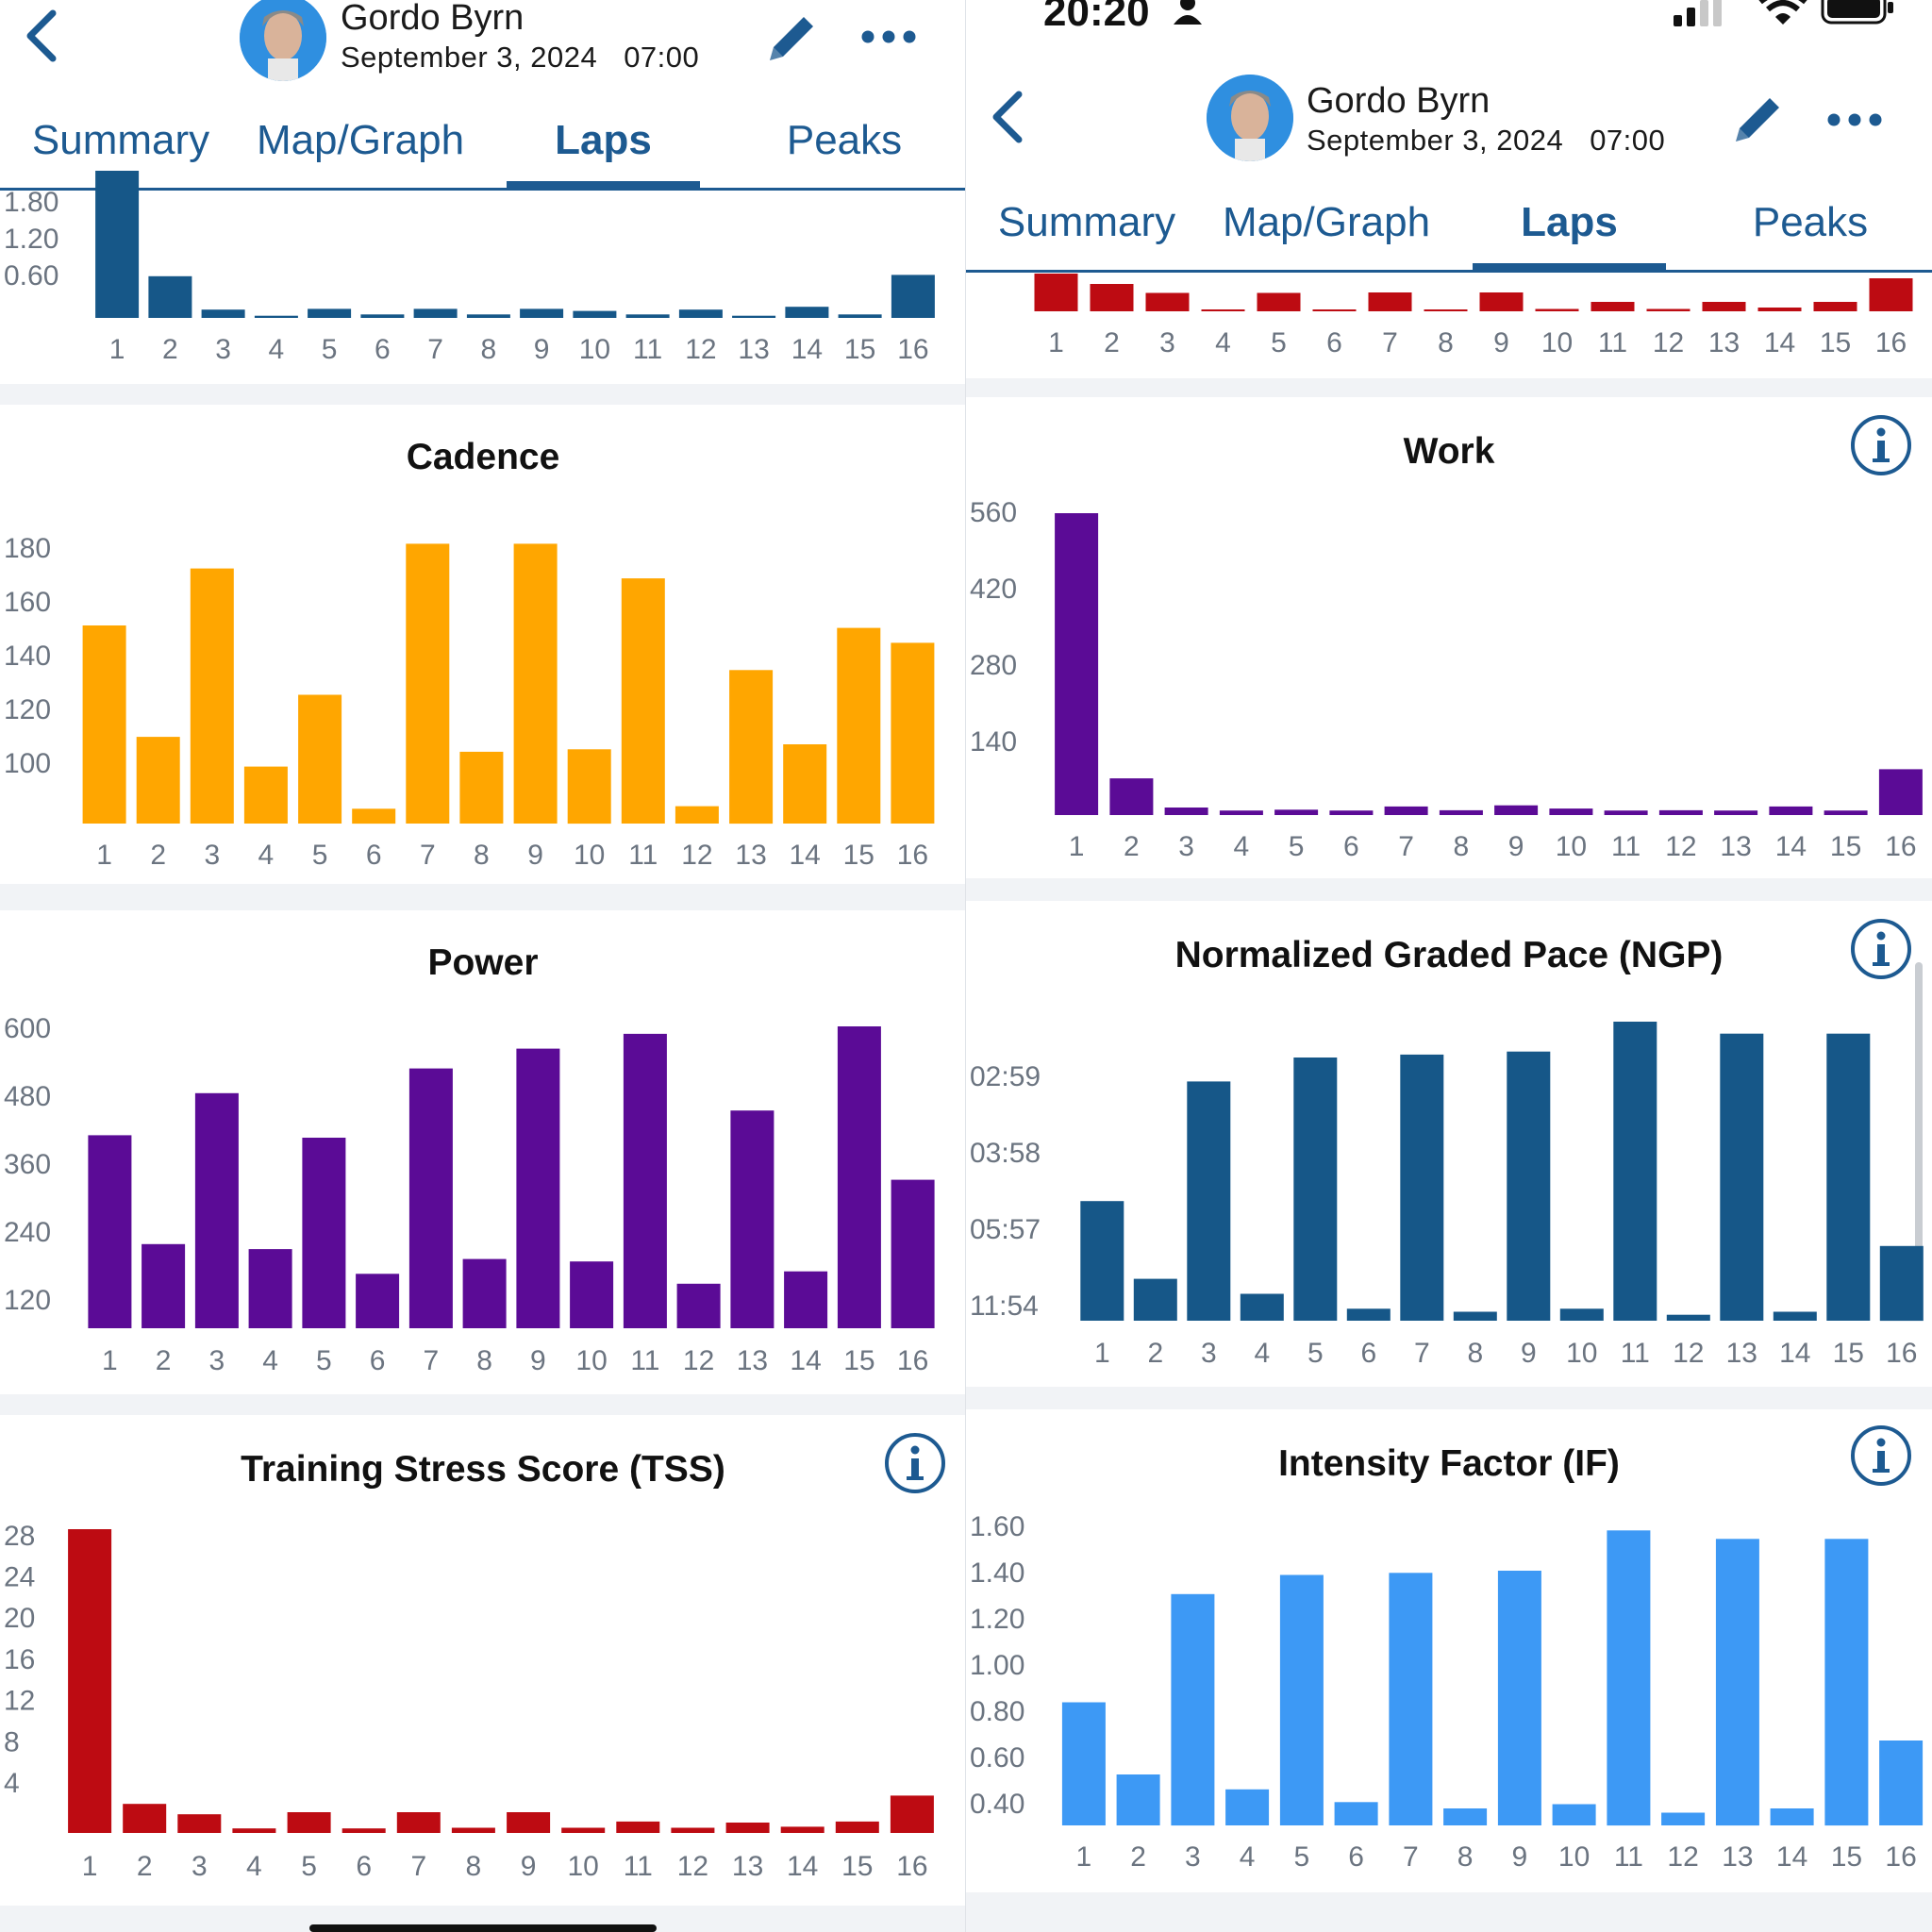  Describe the element at coordinates (994, 589) in the screenshot. I see `y-tick-label: 420` at that location.